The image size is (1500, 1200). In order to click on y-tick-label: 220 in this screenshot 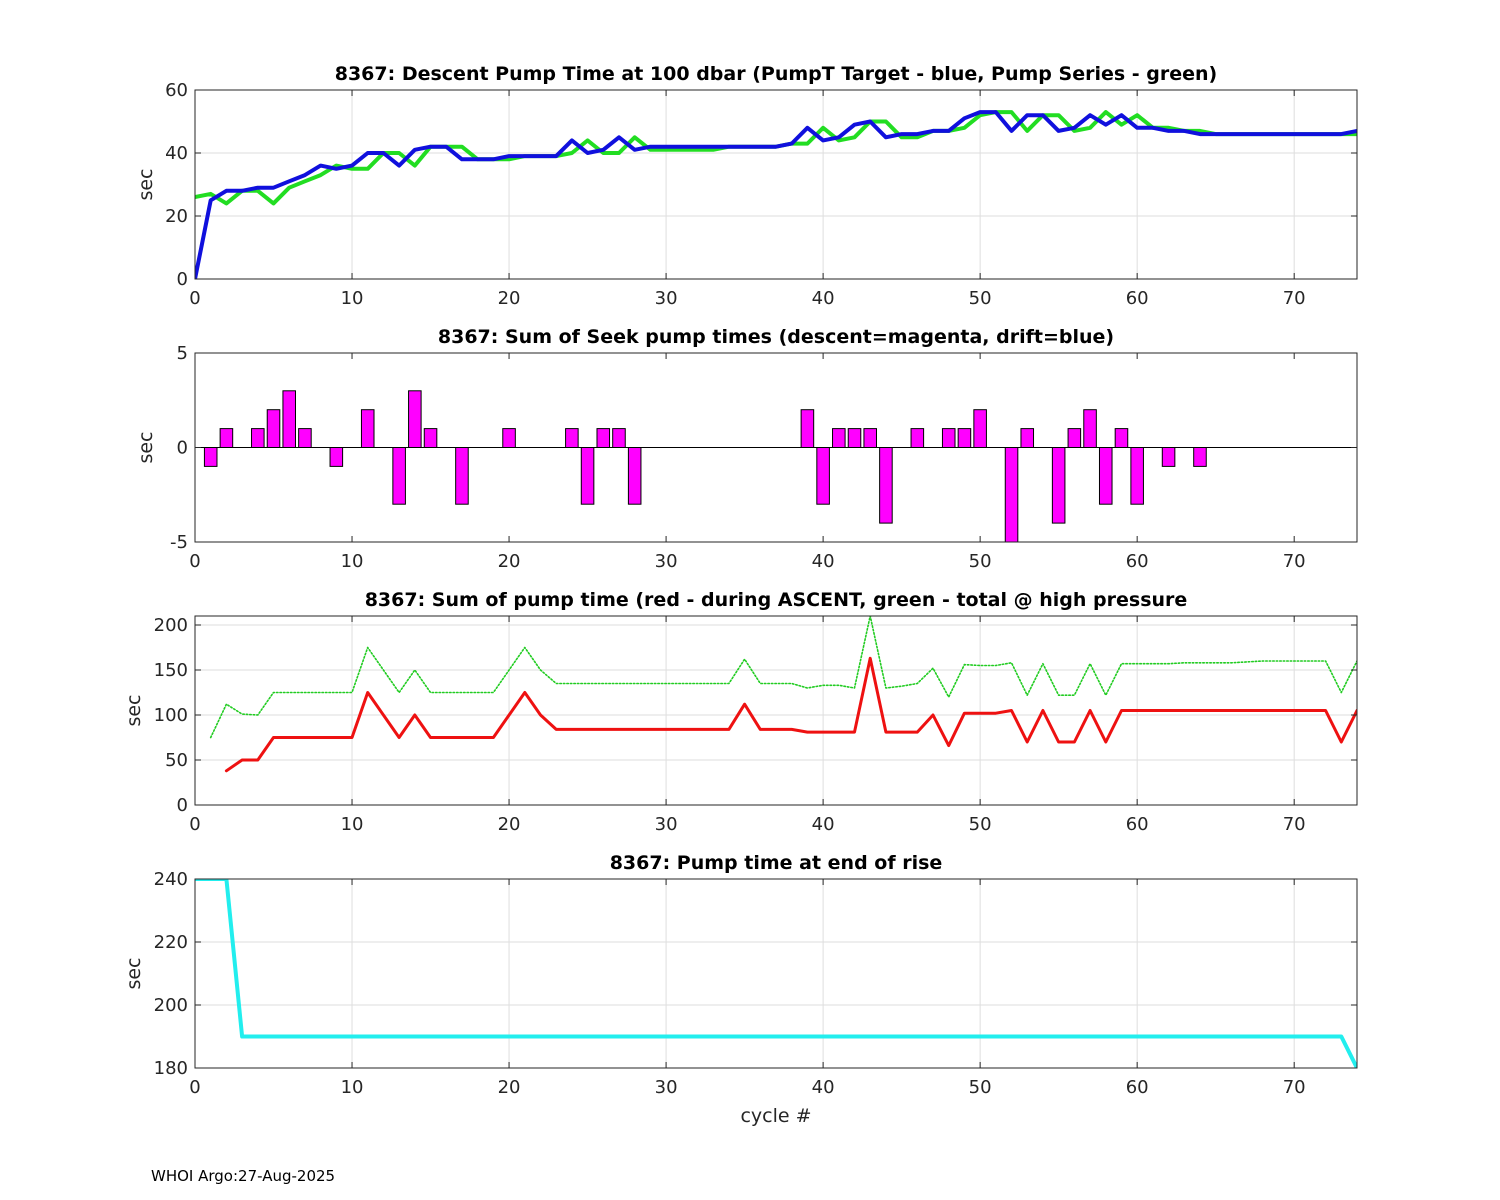, I will do `click(171, 942)`.